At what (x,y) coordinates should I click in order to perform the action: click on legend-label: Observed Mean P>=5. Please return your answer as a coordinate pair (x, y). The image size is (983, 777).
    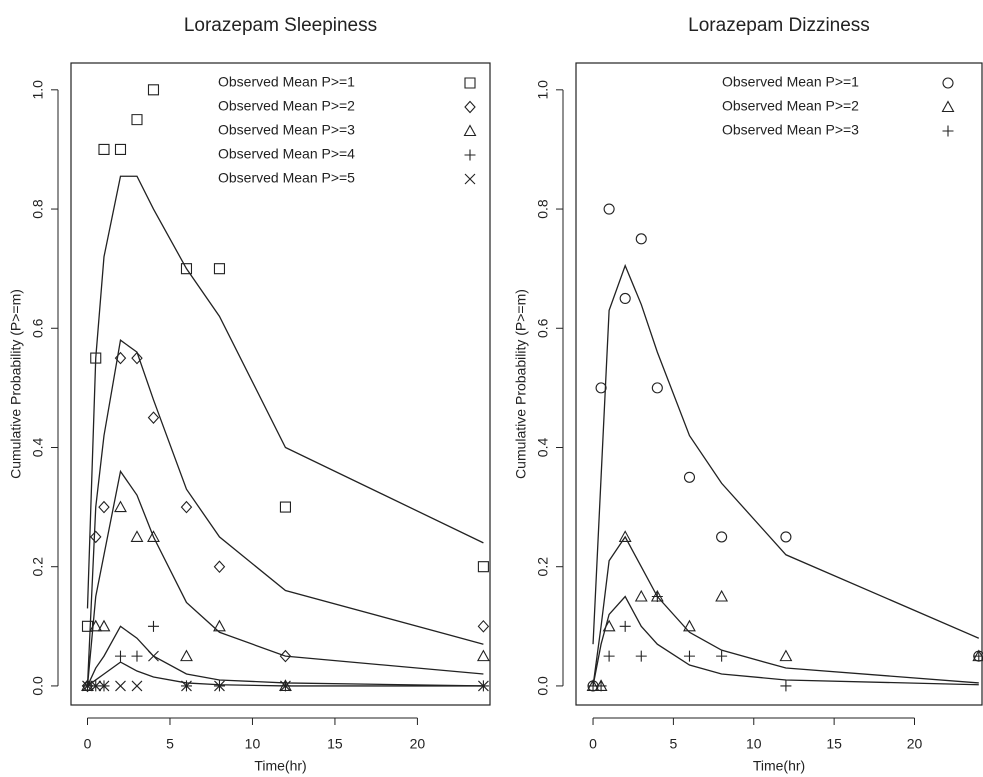
    Looking at the image, I should click on (286, 178).